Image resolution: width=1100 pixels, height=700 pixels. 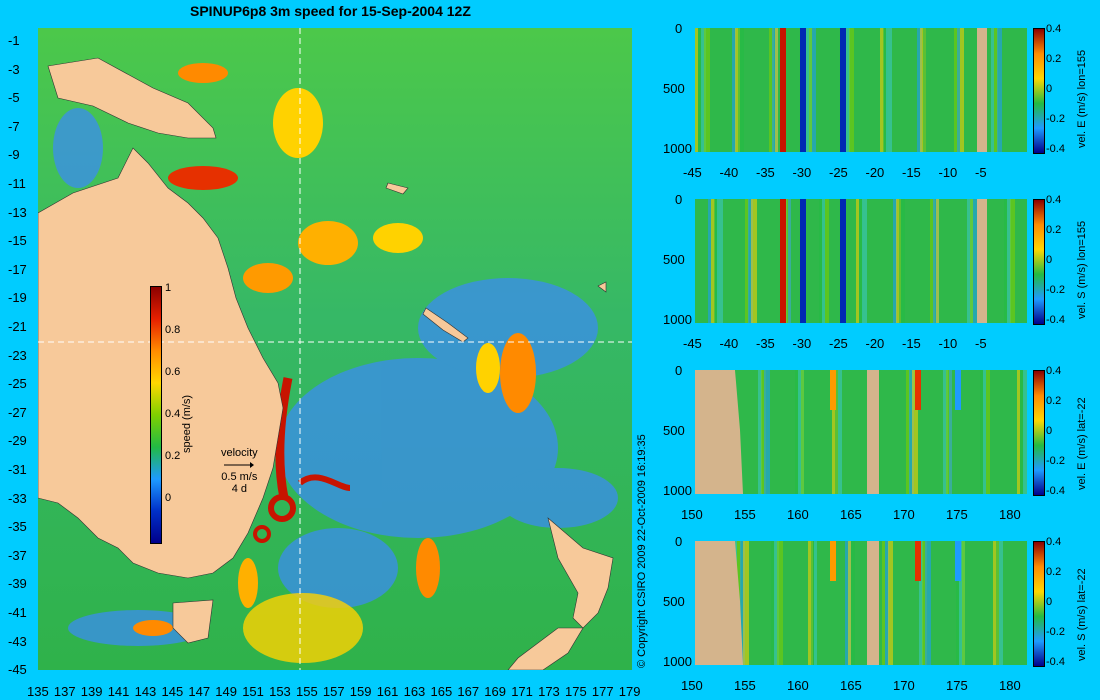 I want to click on lon-tick-label: 179, so click(x=629, y=691).